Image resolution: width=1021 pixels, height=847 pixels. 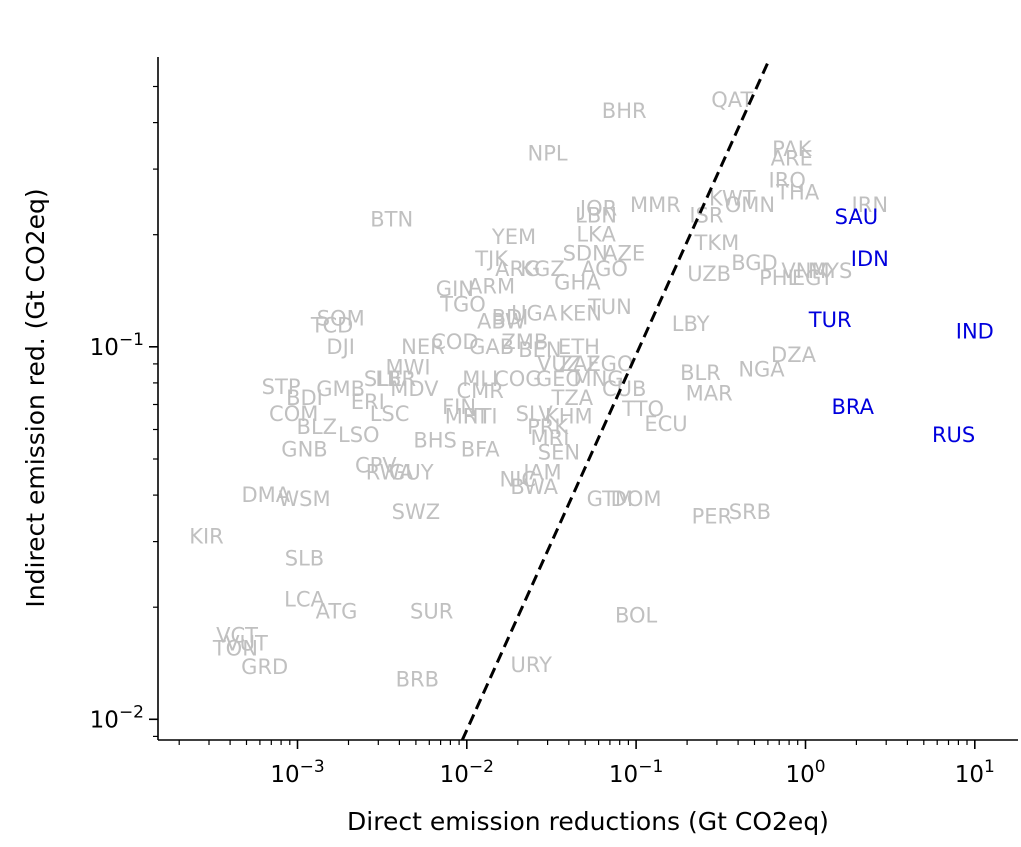 I want to click on point-label-nic: NIC, so click(x=518, y=480).